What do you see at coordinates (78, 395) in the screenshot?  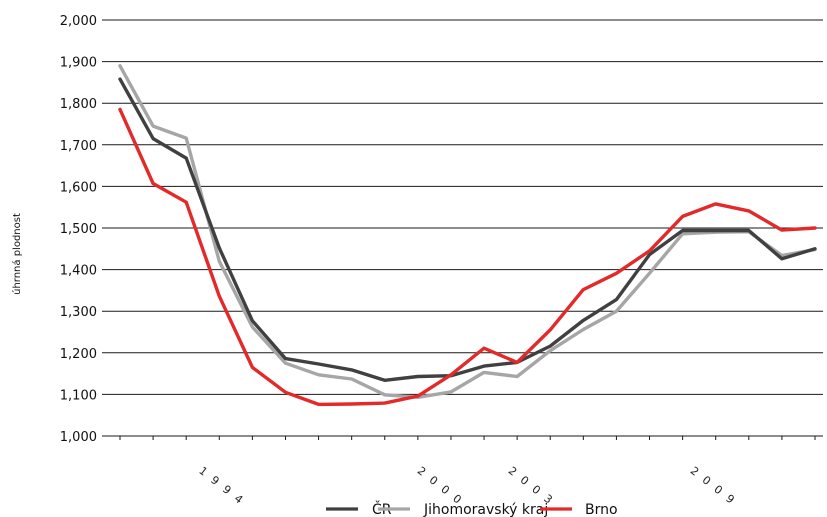 I see `y-tick-label: 1,100` at bounding box center [78, 395].